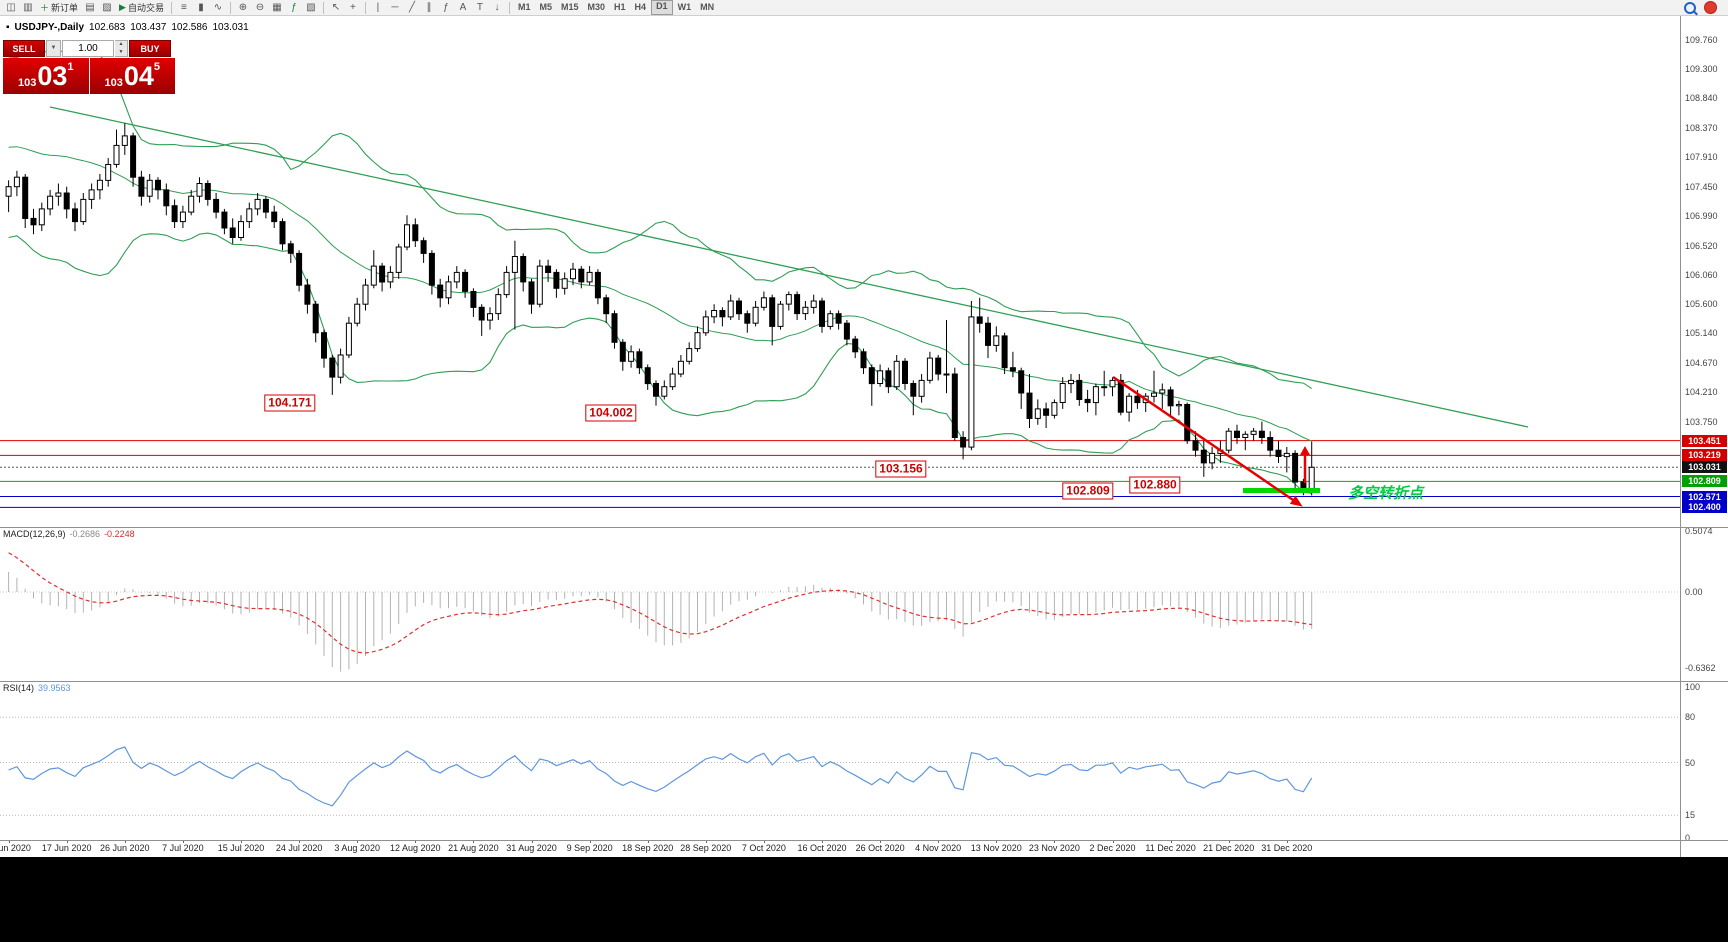 The height and width of the screenshot is (942, 1728). Describe the element at coordinates (640, 7) in the screenshot. I see `timeframe-h4: H4` at that location.